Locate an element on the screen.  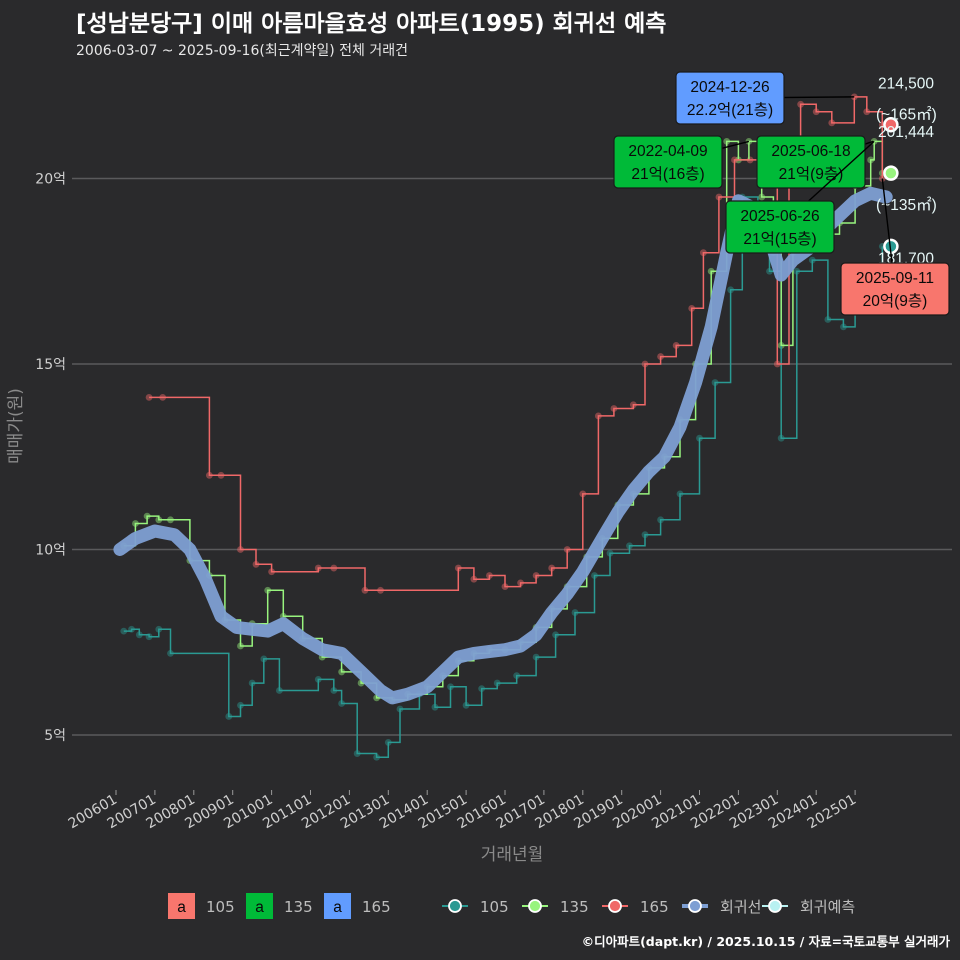
legend-line-name-2: 165 is located at coordinates (654, 907).